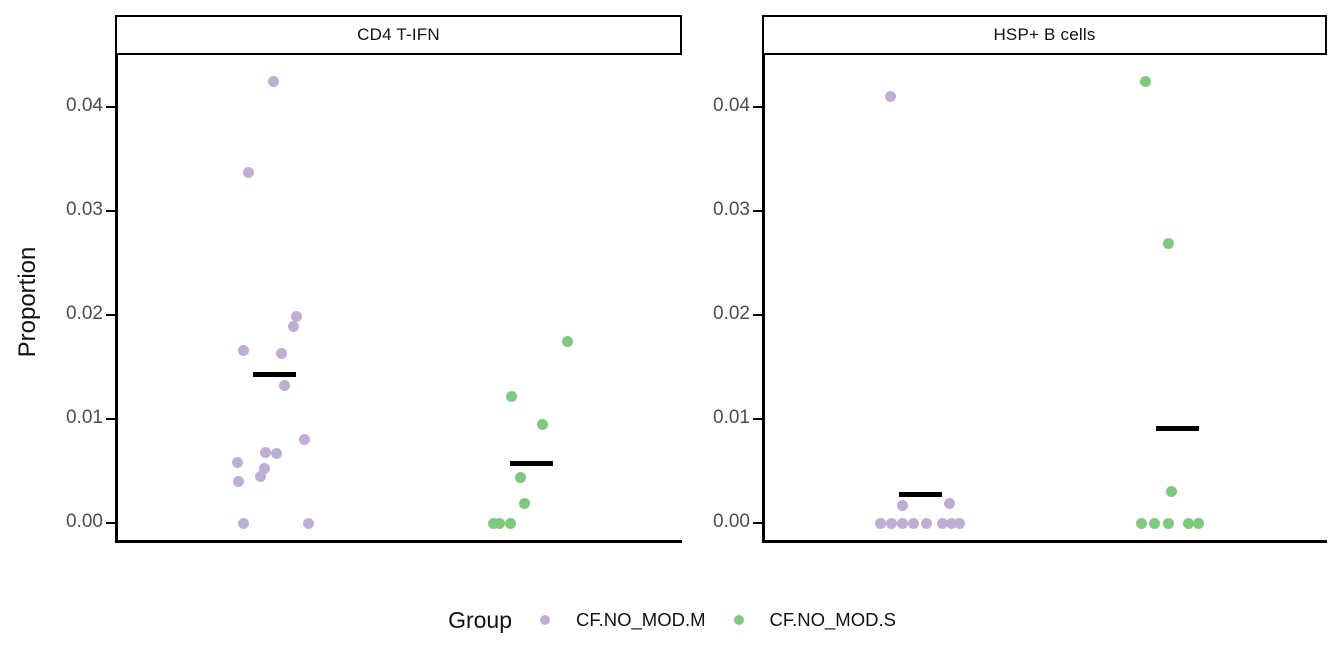 The height and width of the screenshot is (672, 1344). I want to click on legend-item-label: CF.NO_MOD.S, so click(832, 619).